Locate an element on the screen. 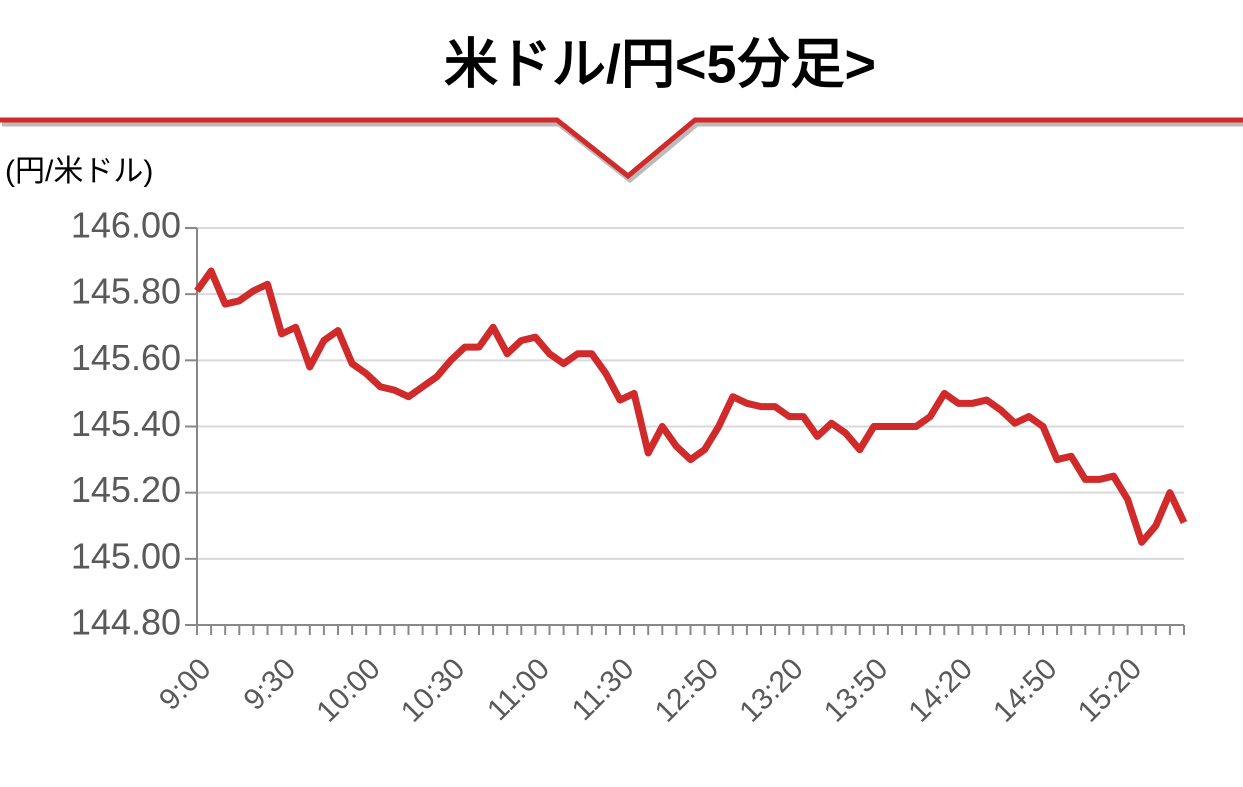 This screenshot has width=1243, height=787. banner-shadow is located at coordinates (622, 152).